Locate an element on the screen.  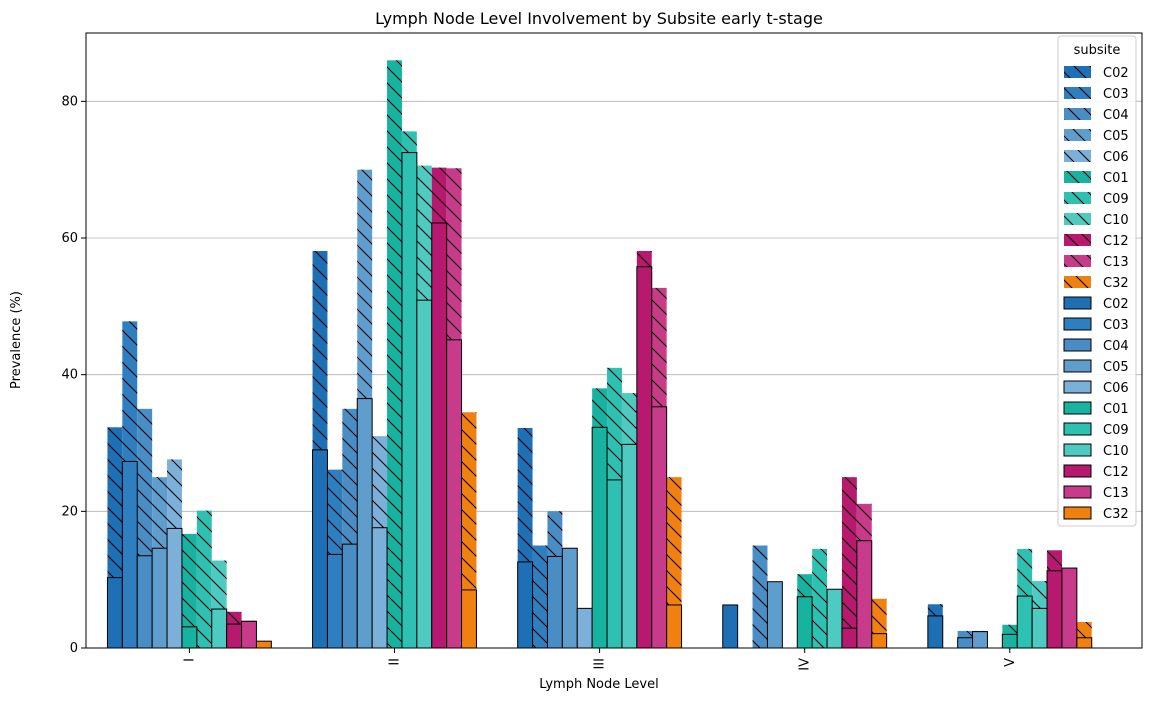
legend-swatch-C02 is located at coordinates (1077, 72).